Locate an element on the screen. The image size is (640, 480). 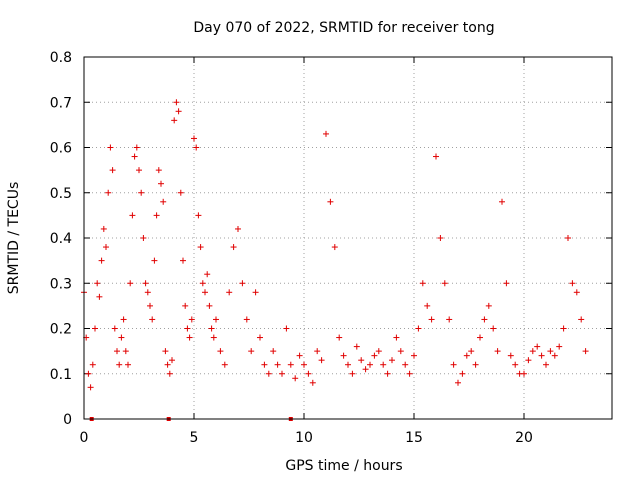
y-axis-label: SRMTID / TECUs is located at coordinates (14, 238).